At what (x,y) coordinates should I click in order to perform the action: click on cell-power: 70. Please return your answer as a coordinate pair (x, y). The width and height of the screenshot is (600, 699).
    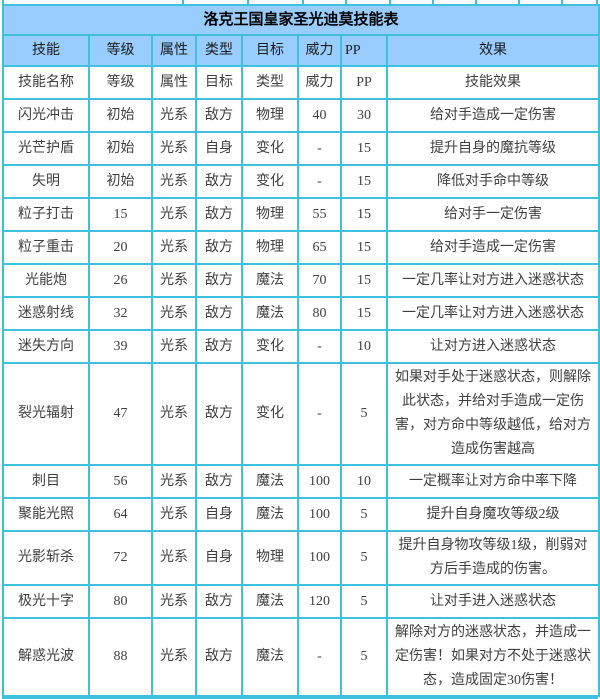
    Looking at the image, I should click on (319, 280).